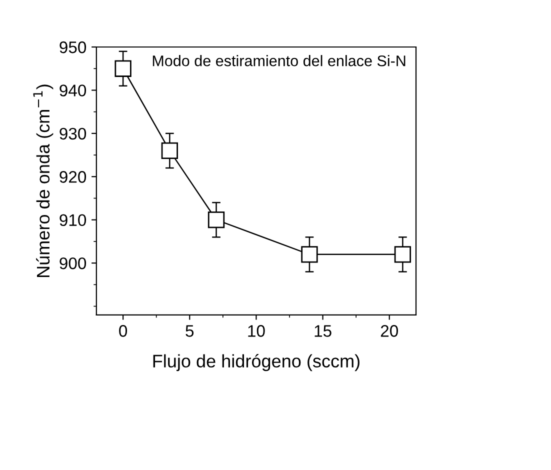 The width and height of the screenshot is (551, 470). What do you see at coordinates (190, 331) in the screenshot?
I see `x-tick-label: 5` at bounding box center [190, 331].